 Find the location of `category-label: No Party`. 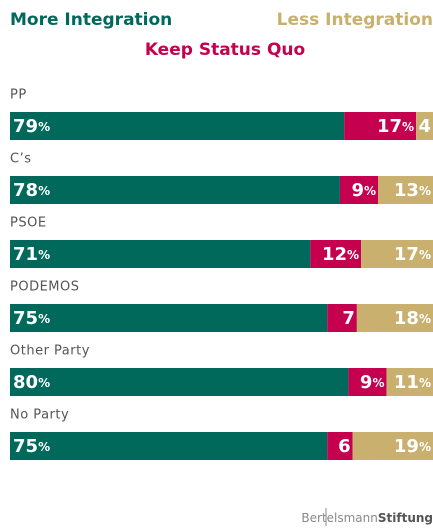

category-label: No Party is located at coordinates (39, 415).